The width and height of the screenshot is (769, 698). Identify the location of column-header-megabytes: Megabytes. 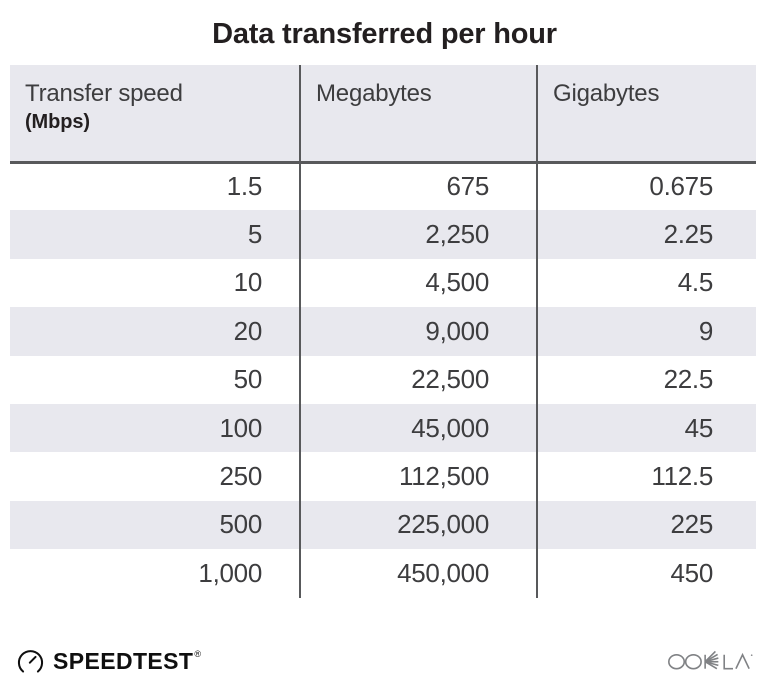
(418, 114).